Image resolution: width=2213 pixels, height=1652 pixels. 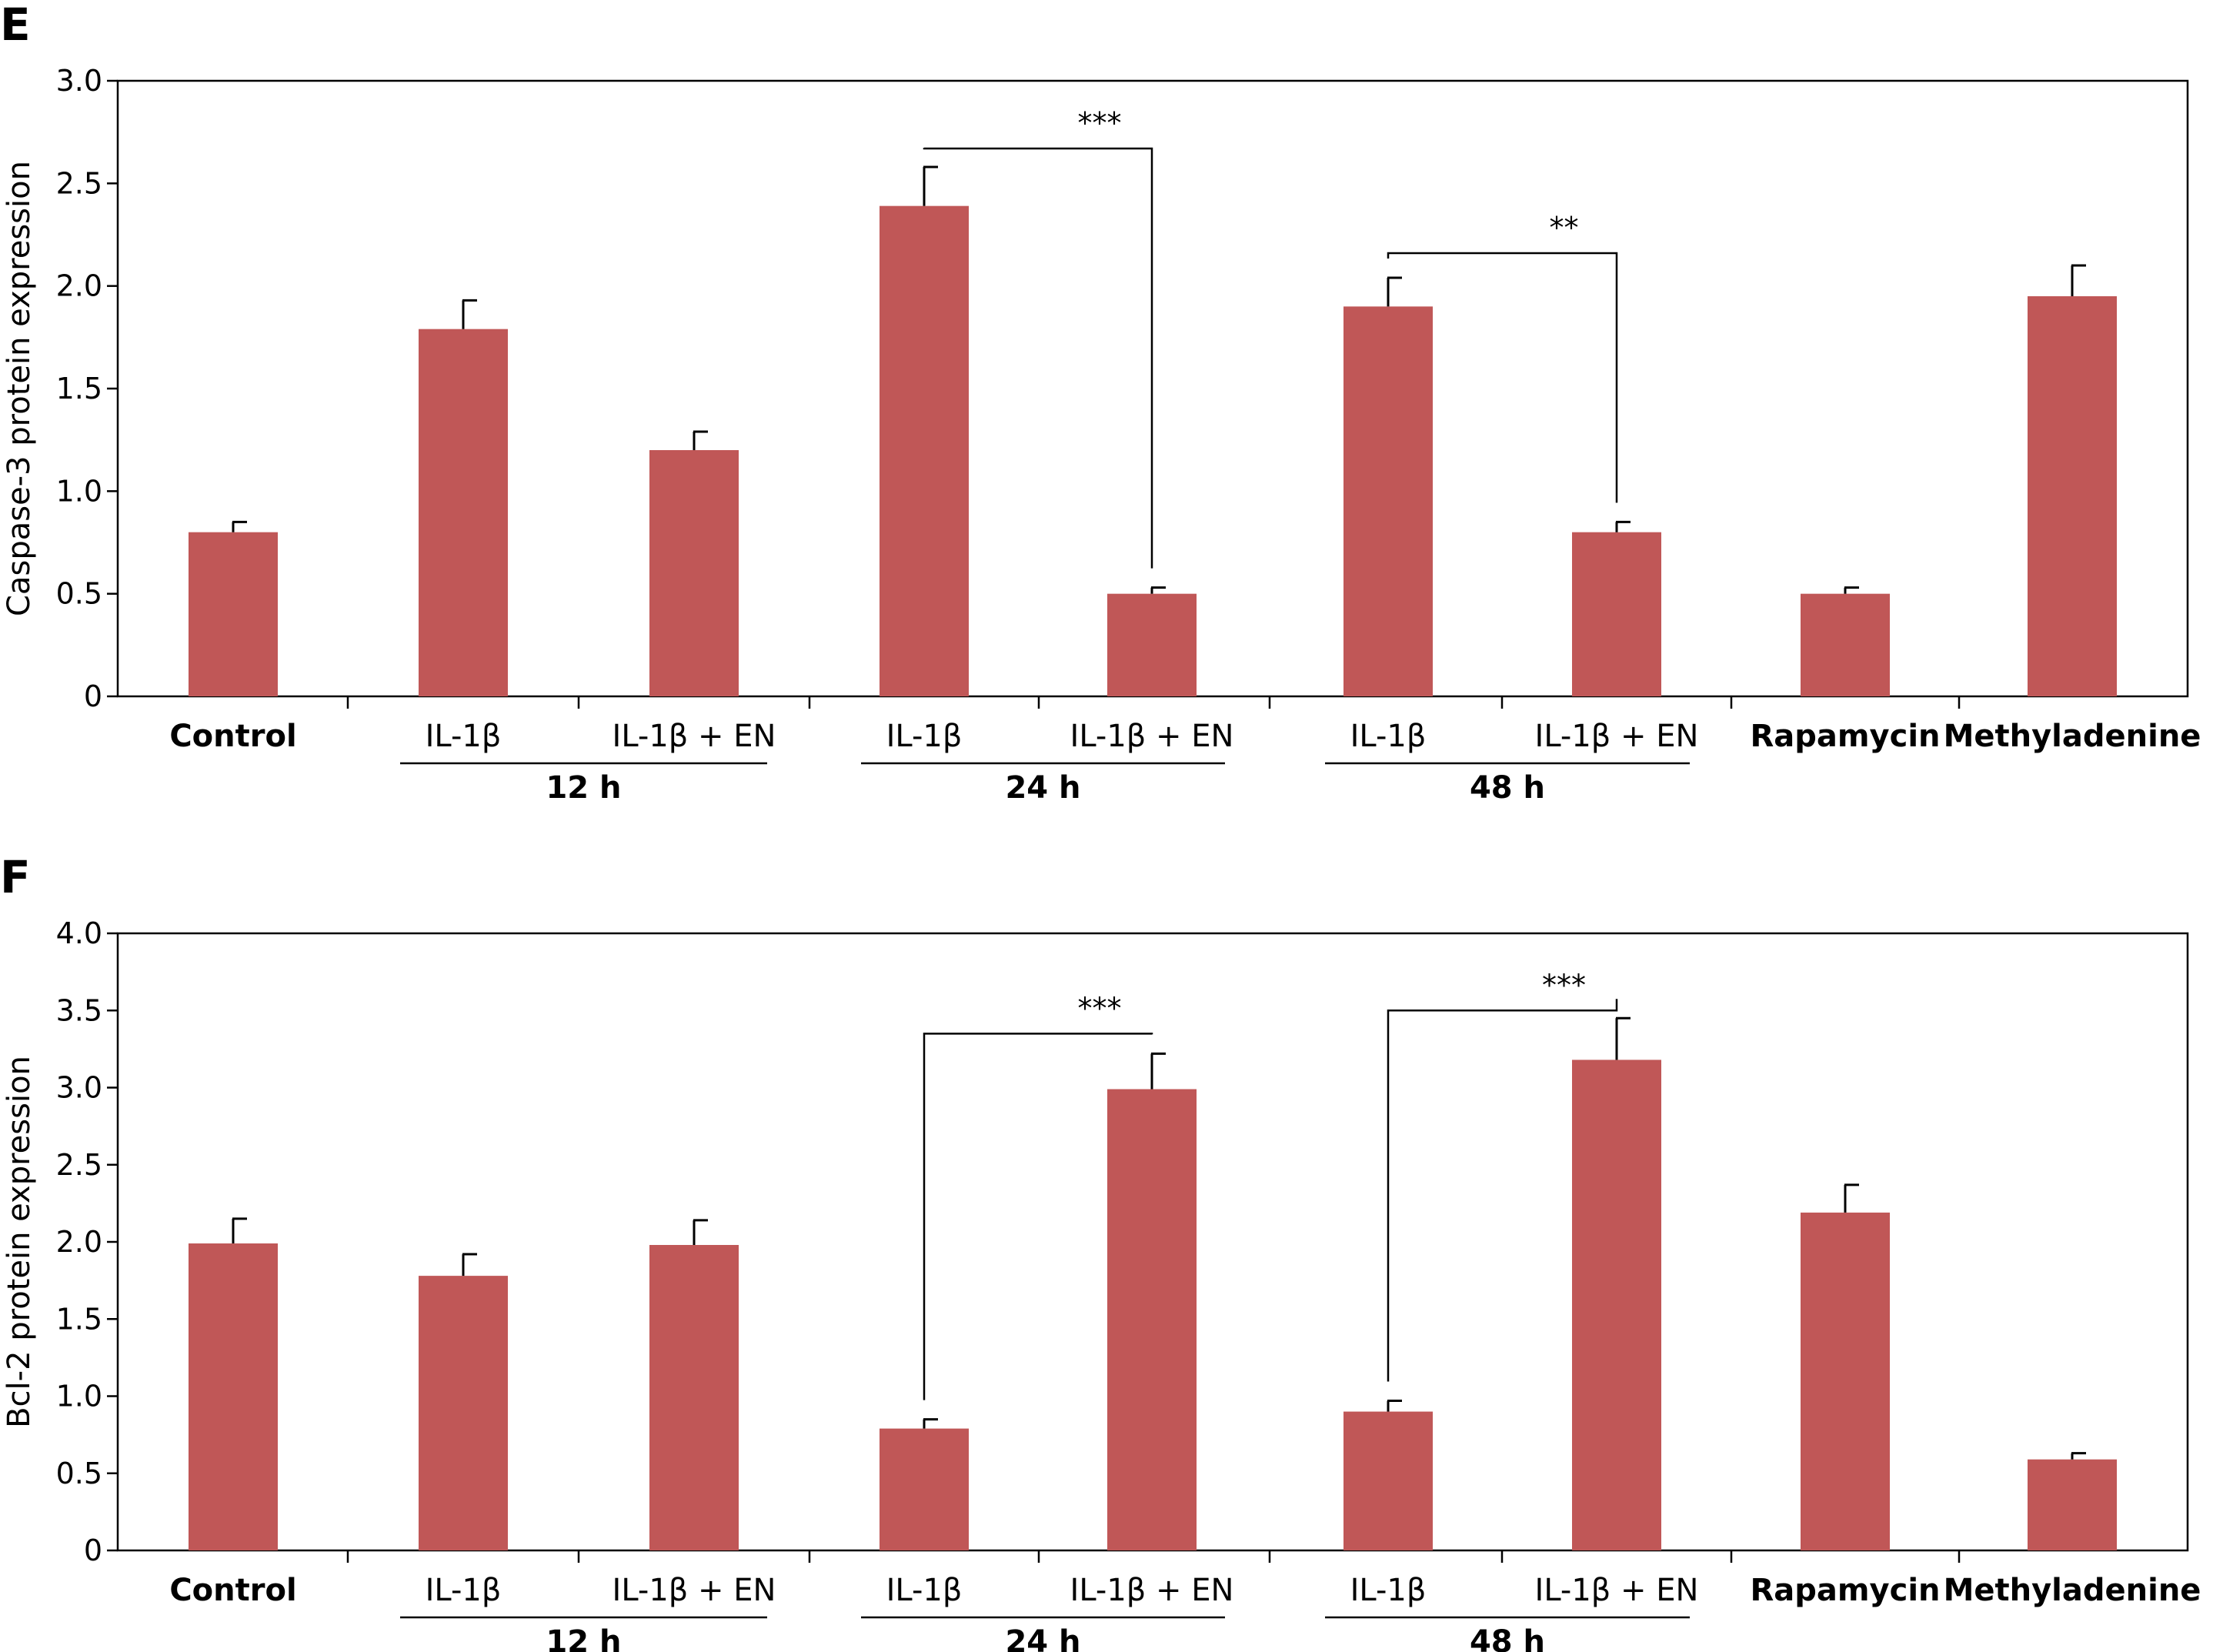 What do you see at coordinates (19, 388) in the screenshot?
I see `y-axis-label: Caspase-3 protein expression` at bounding box center [19, 388].